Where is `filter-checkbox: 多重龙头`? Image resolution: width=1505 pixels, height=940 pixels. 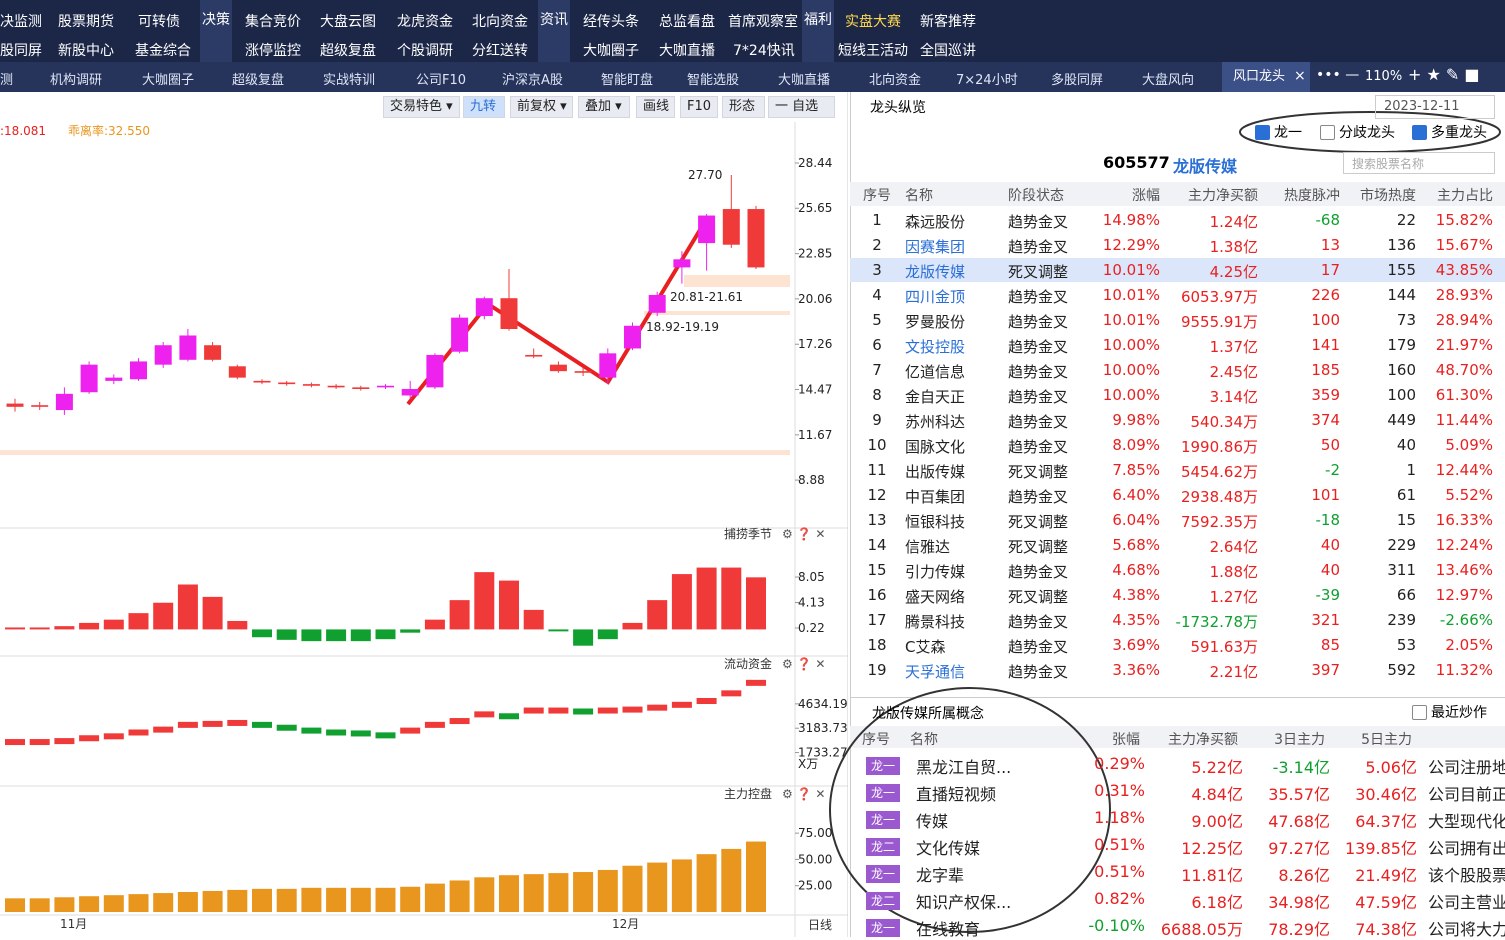
filter-checkbox: 多重龙头 is located at coordinates (1449, 132).